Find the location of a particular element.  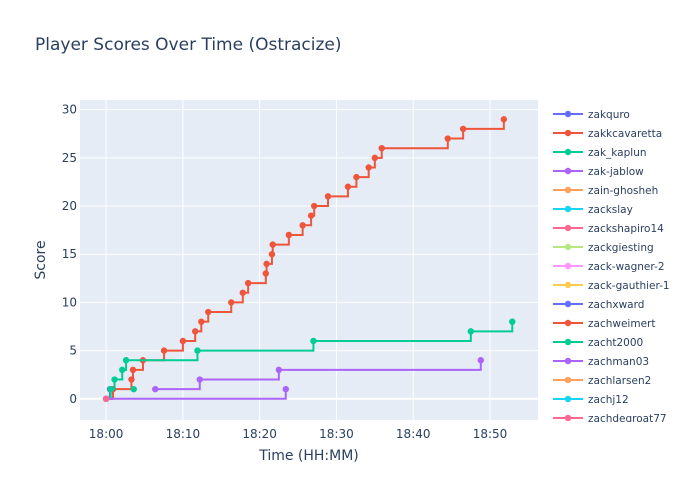

legend-label: zackgiesting is located at coordinates (621, 248).